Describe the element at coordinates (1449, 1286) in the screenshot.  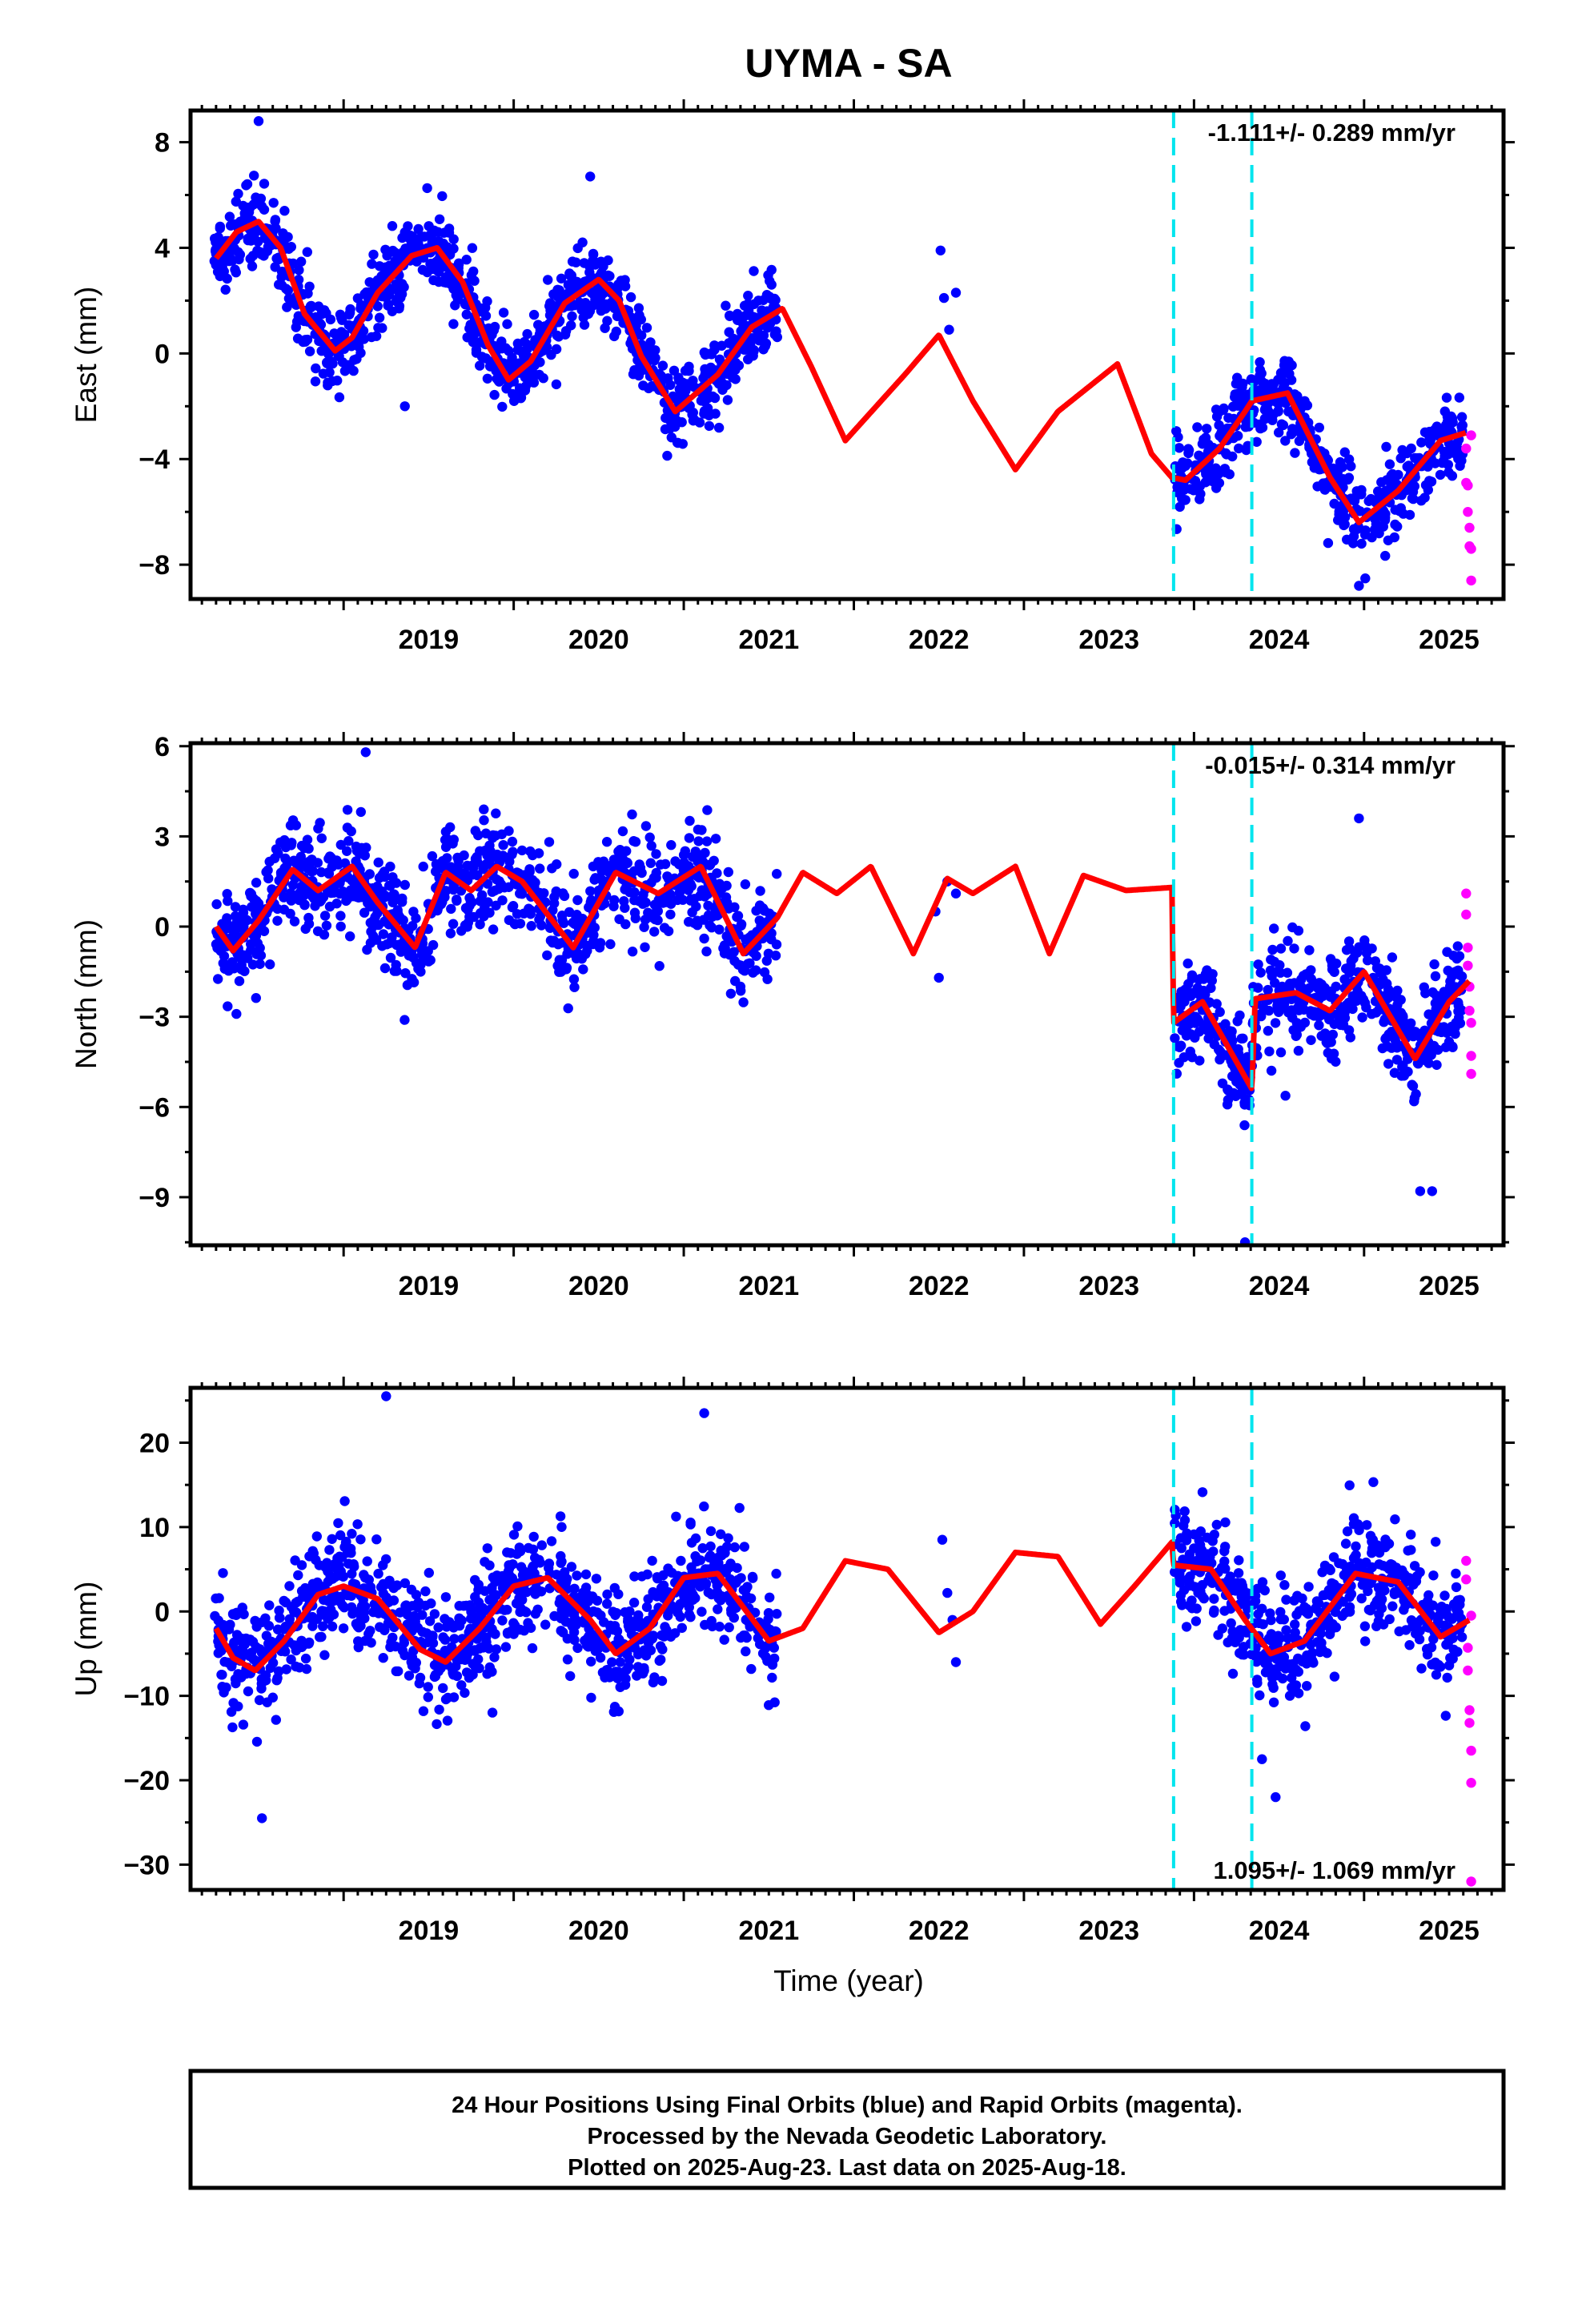
I see `north-x-tick-label: 2025` at that location.